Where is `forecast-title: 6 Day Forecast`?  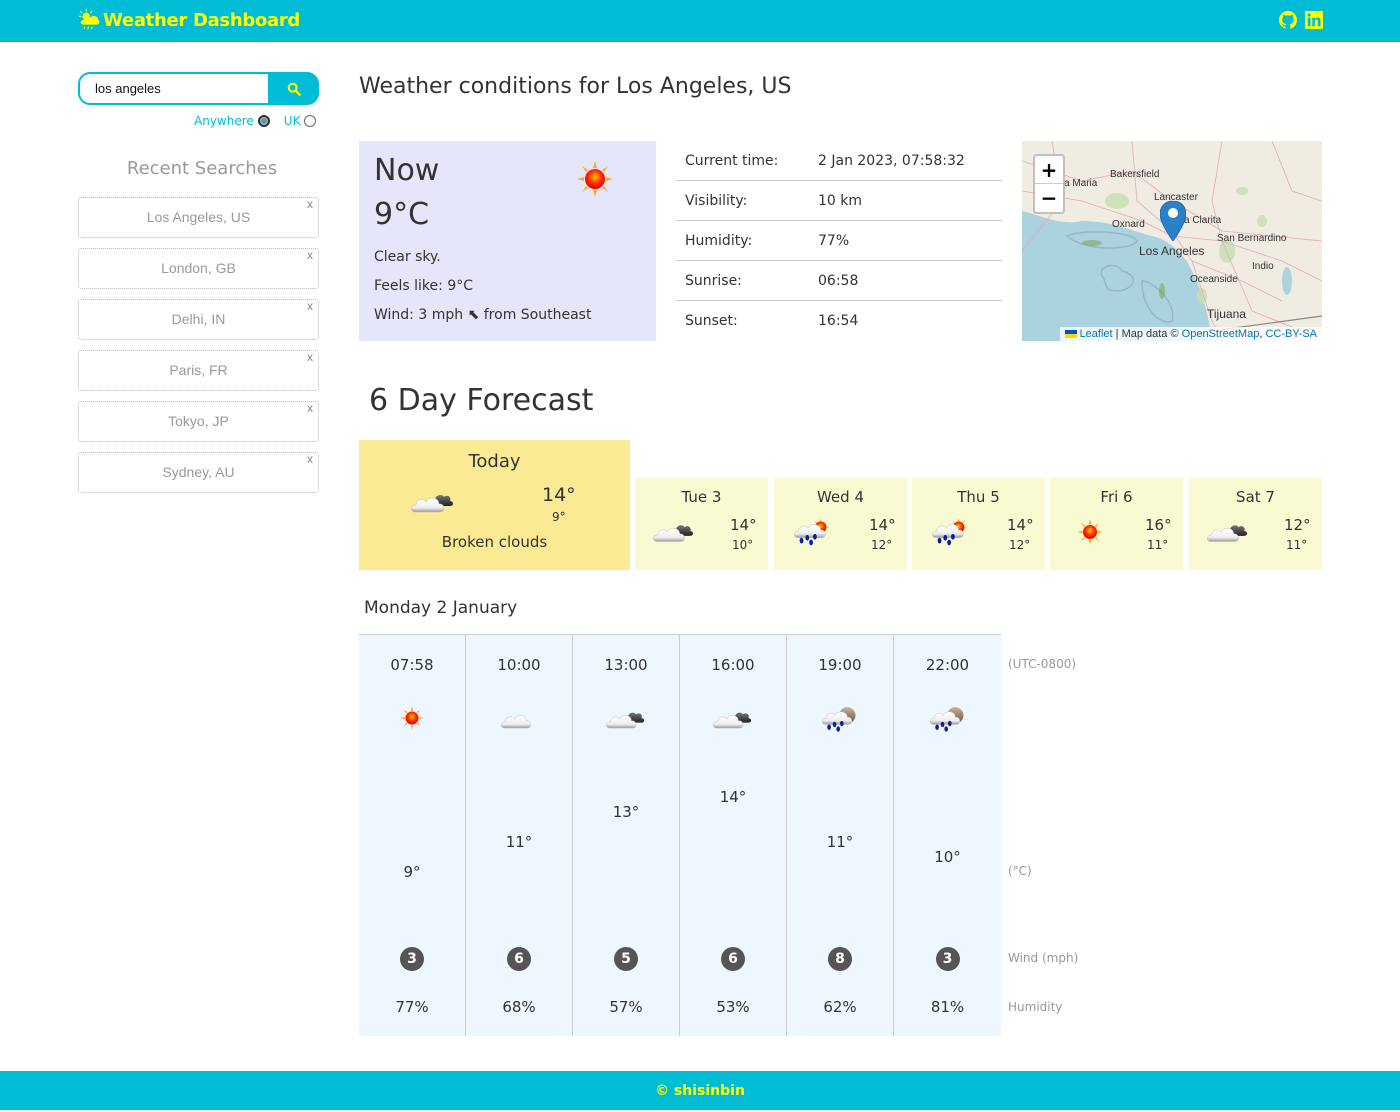
forecast-title: 6 Day Forecast is located at coordinates (481, 400).